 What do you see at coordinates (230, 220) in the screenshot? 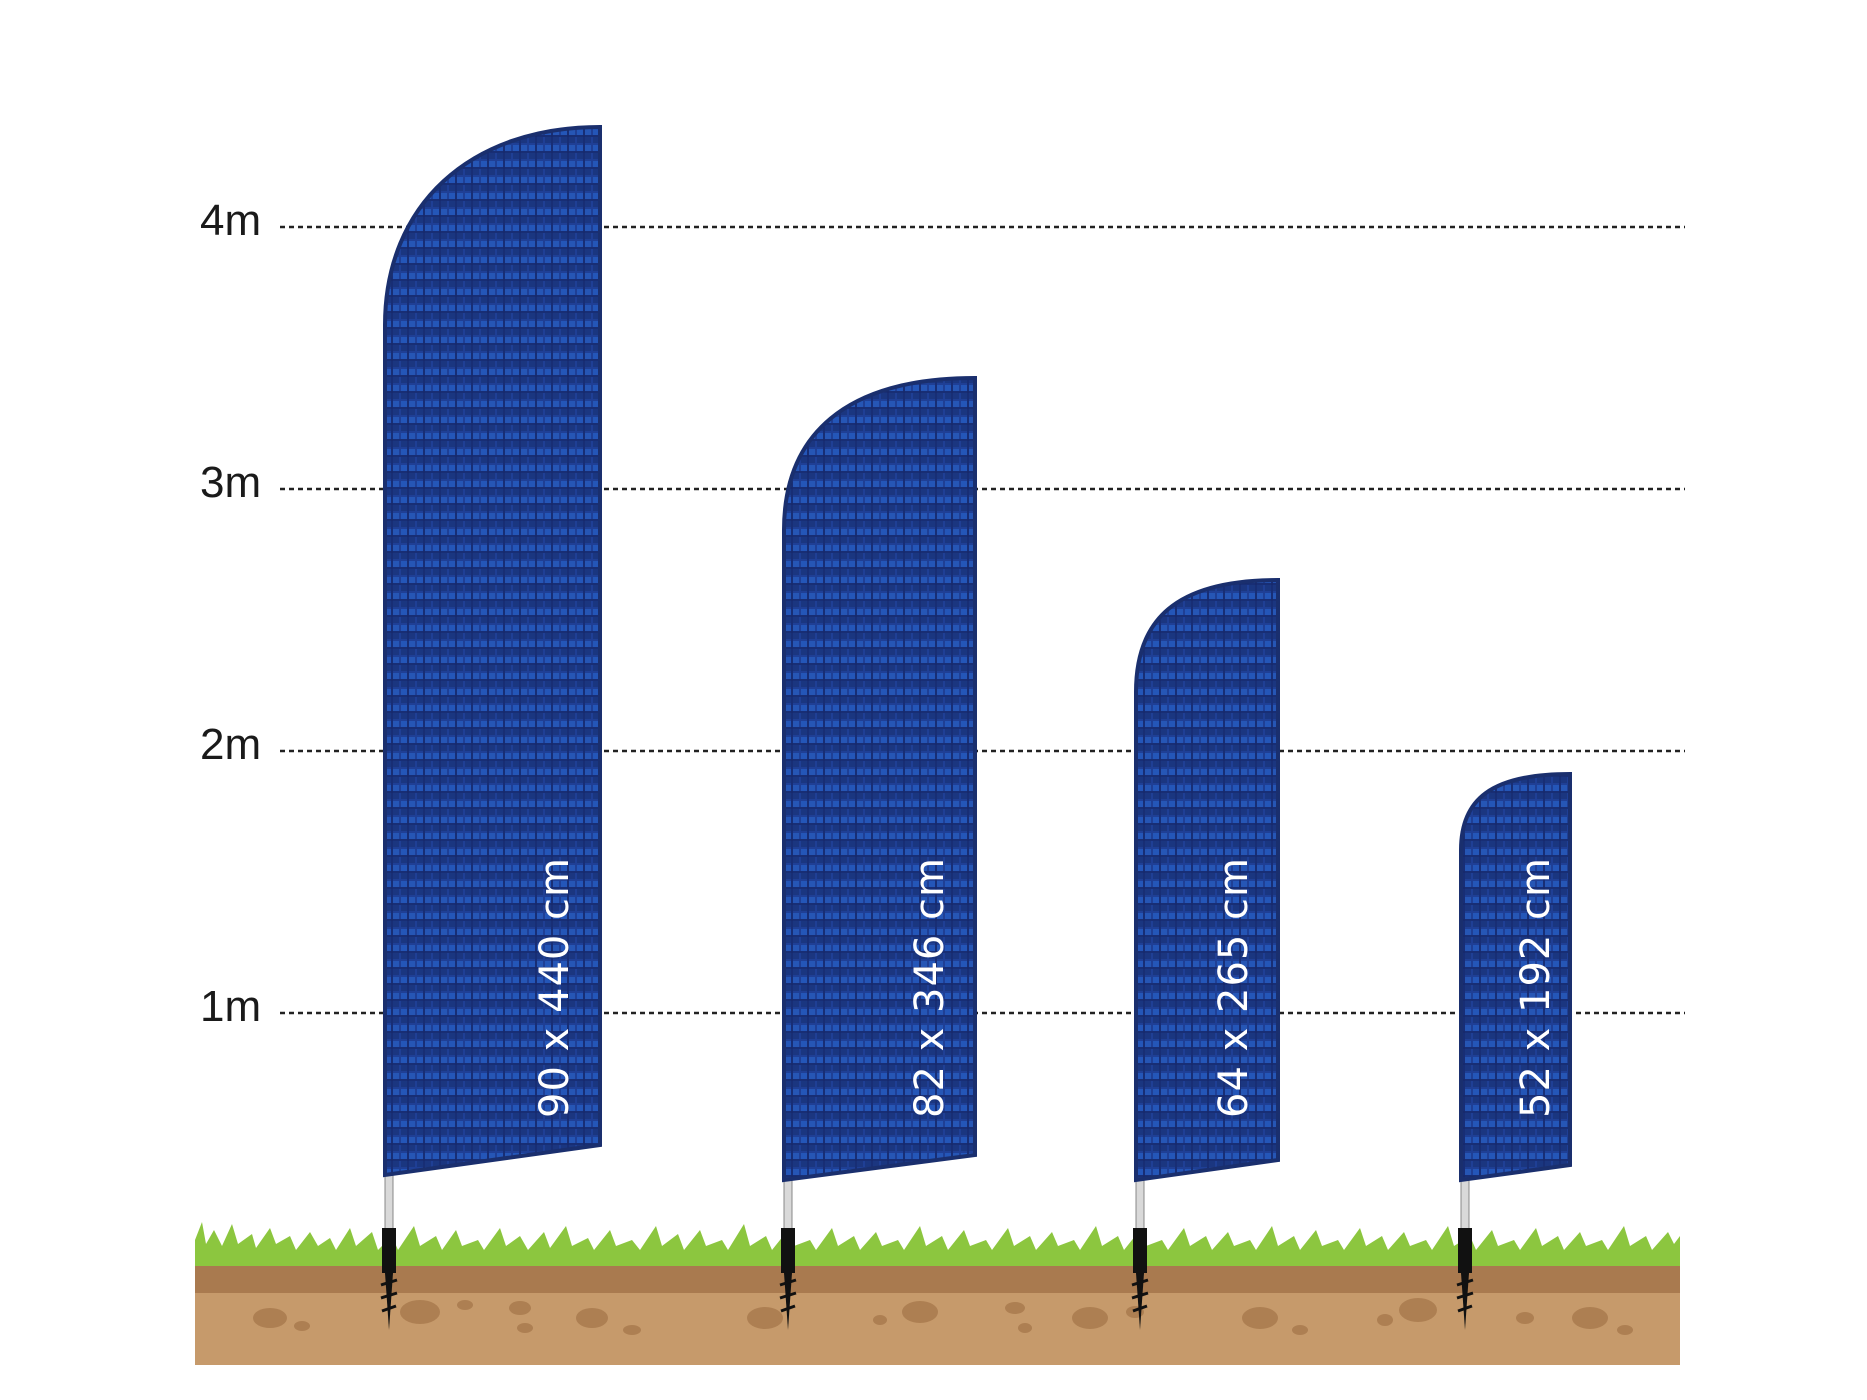
I see `scale-label-4m: 4m` at bounding box center [230, 220].